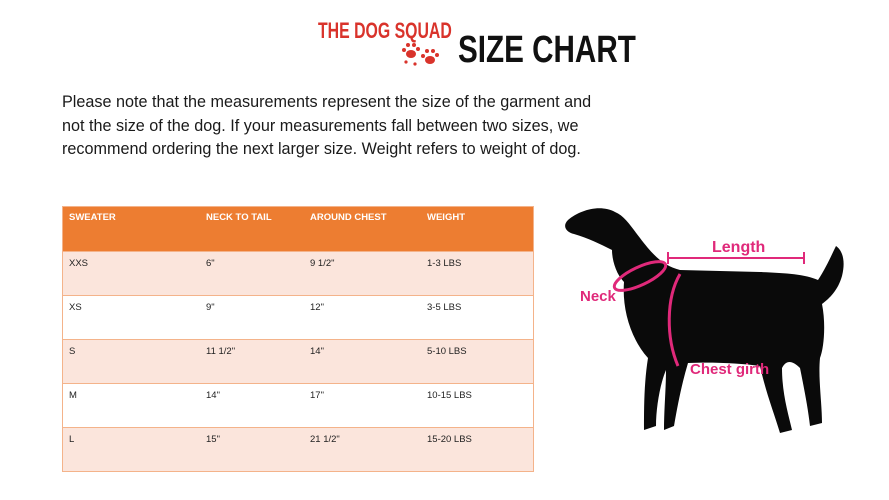 This screenshot has width=889, height=500. I want to click on table-row: XXS 6" 9 1/2" 1-3 LBS, so click(298, 273).